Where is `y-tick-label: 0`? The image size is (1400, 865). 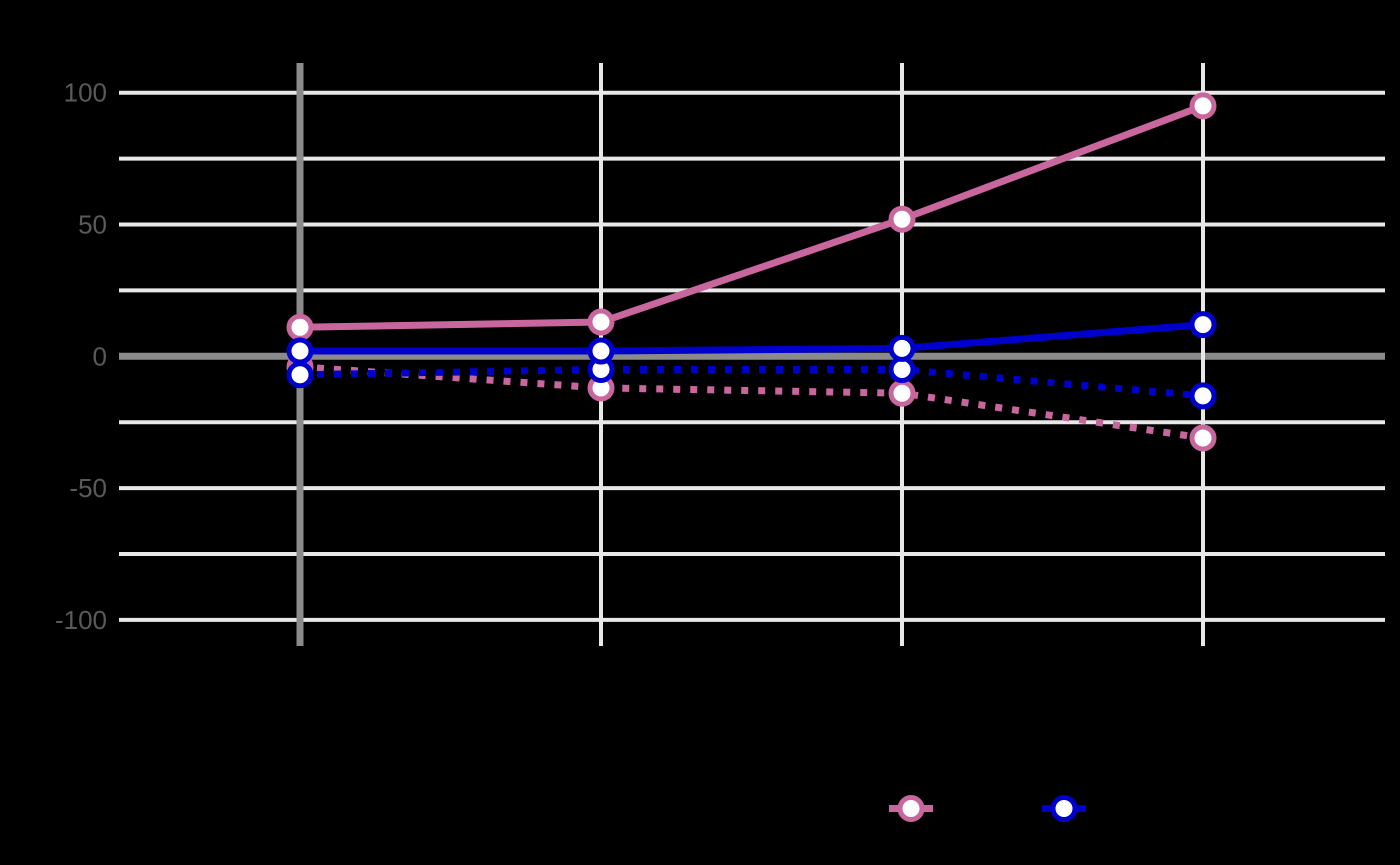
y-tick-label: 0 is located at coordinates (100, 356).